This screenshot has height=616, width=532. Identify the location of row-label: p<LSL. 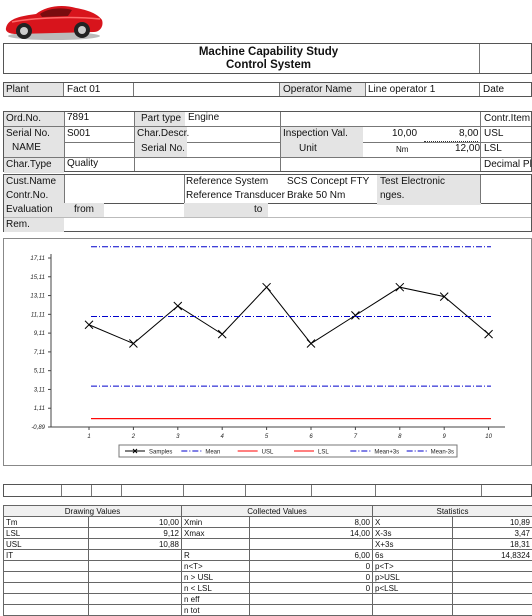
(413, 588).